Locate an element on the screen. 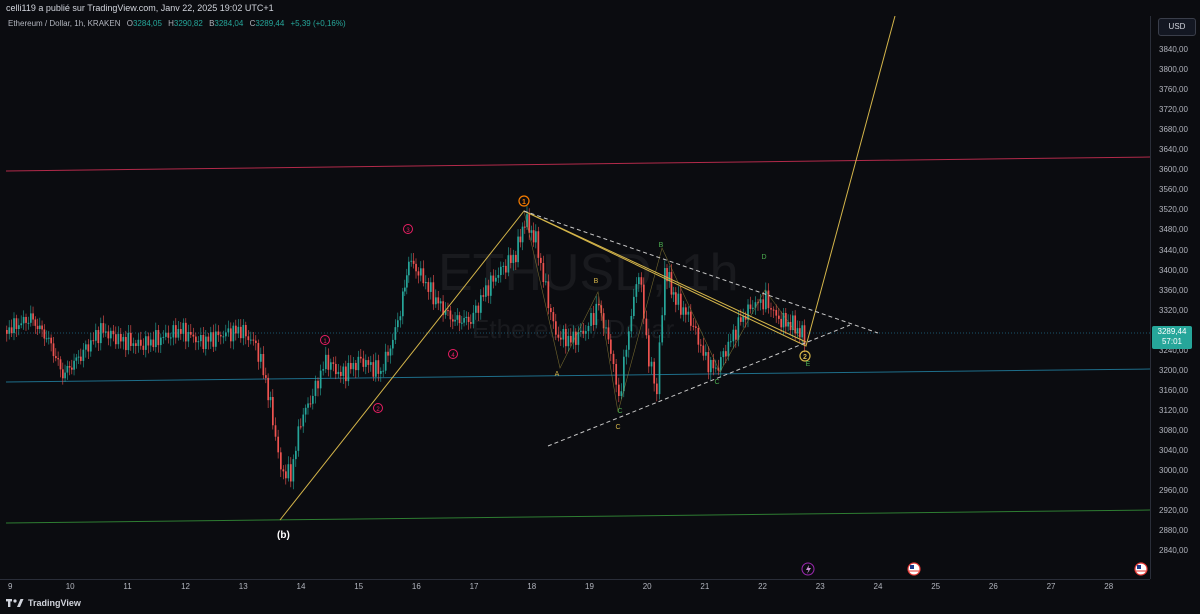  wave-label-B: B is located at coordinates (596, 281).